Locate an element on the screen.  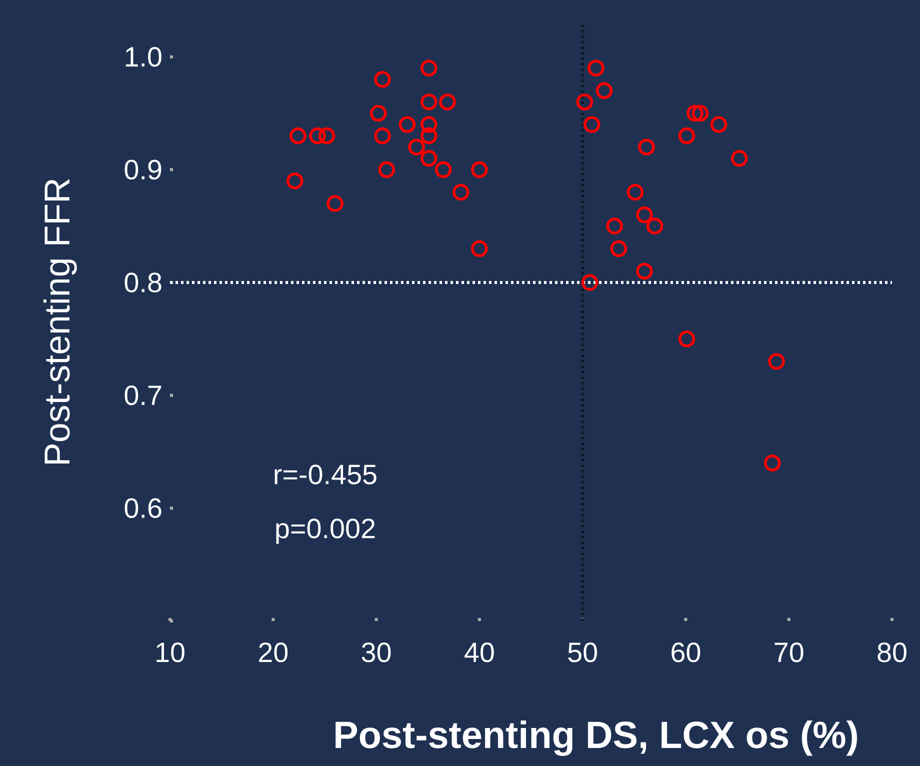
y-tick-label: 0.9 is located at coordinates (143, 170).